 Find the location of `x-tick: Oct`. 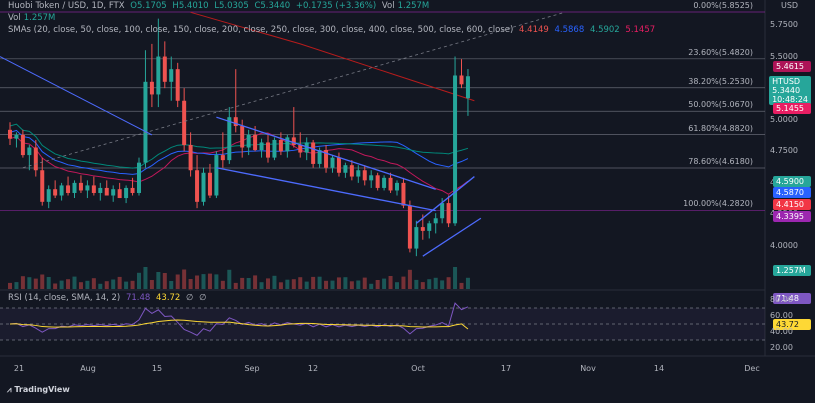

x-tick: Oct is located at coordinates (418, 368).